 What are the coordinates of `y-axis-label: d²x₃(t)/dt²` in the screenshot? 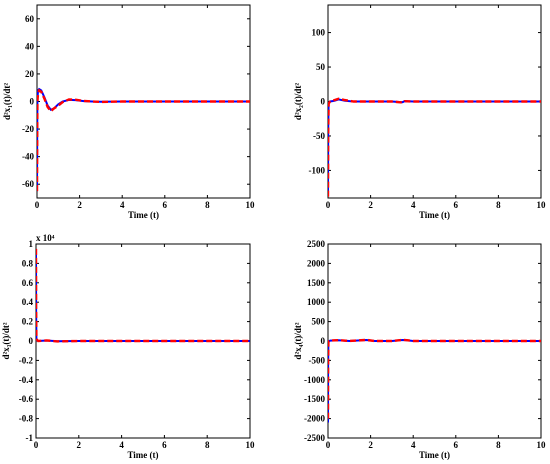 It's located at (6, 340).